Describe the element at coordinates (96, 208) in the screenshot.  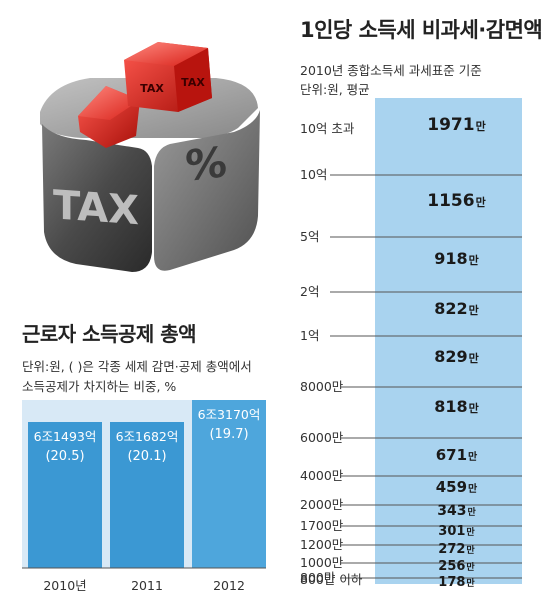
I see `die-front-text: TAX` at that location.